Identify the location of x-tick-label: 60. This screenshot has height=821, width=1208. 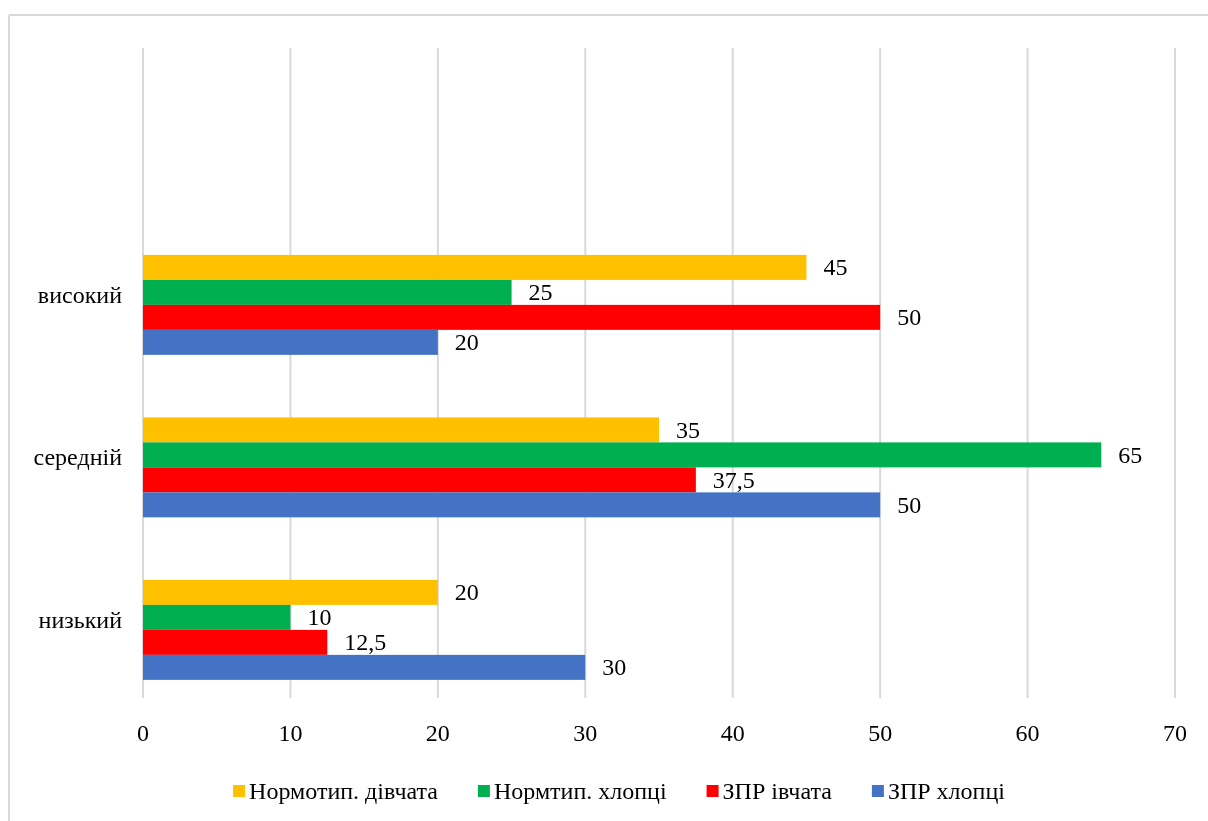
(1027, 733).